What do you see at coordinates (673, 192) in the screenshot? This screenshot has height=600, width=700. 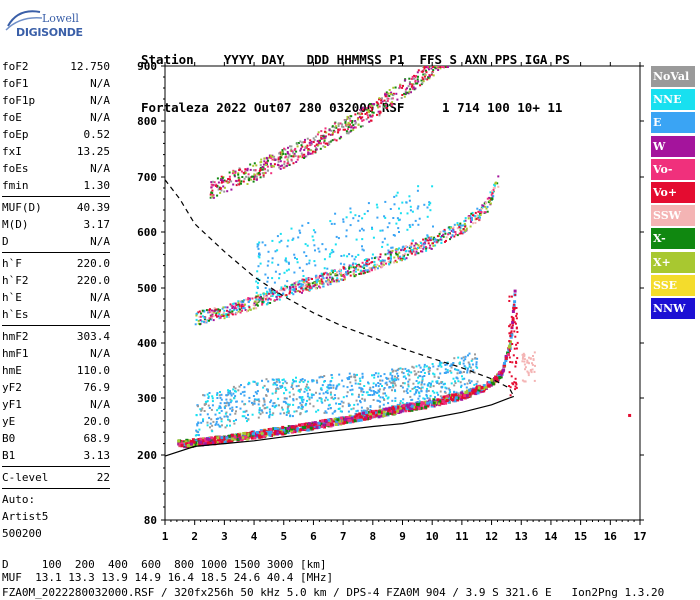 I see `legend-vo: Vo+` at bounding box center [673, 192].